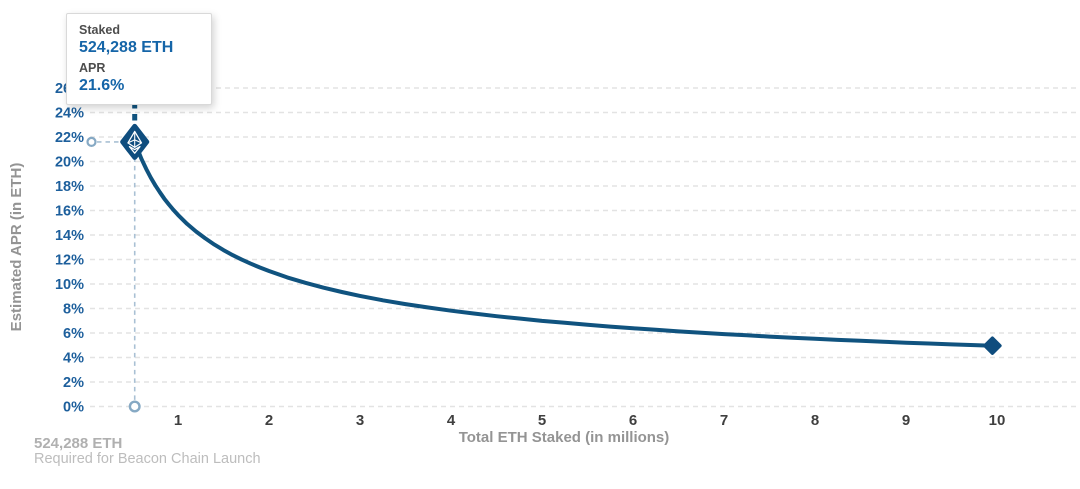 This screenshot has height=489, width=1080. What do you see at coordinates (73, 383) in the screenshot?
I see `y-tick-label-2: 2%` at bounding box center [73, 383].